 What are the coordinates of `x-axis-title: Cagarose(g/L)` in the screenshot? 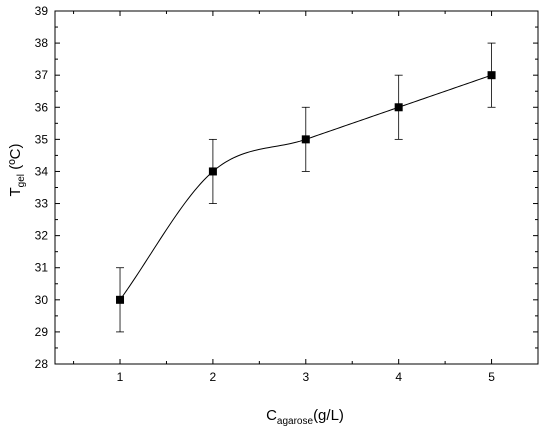 It's located at (305, 417).